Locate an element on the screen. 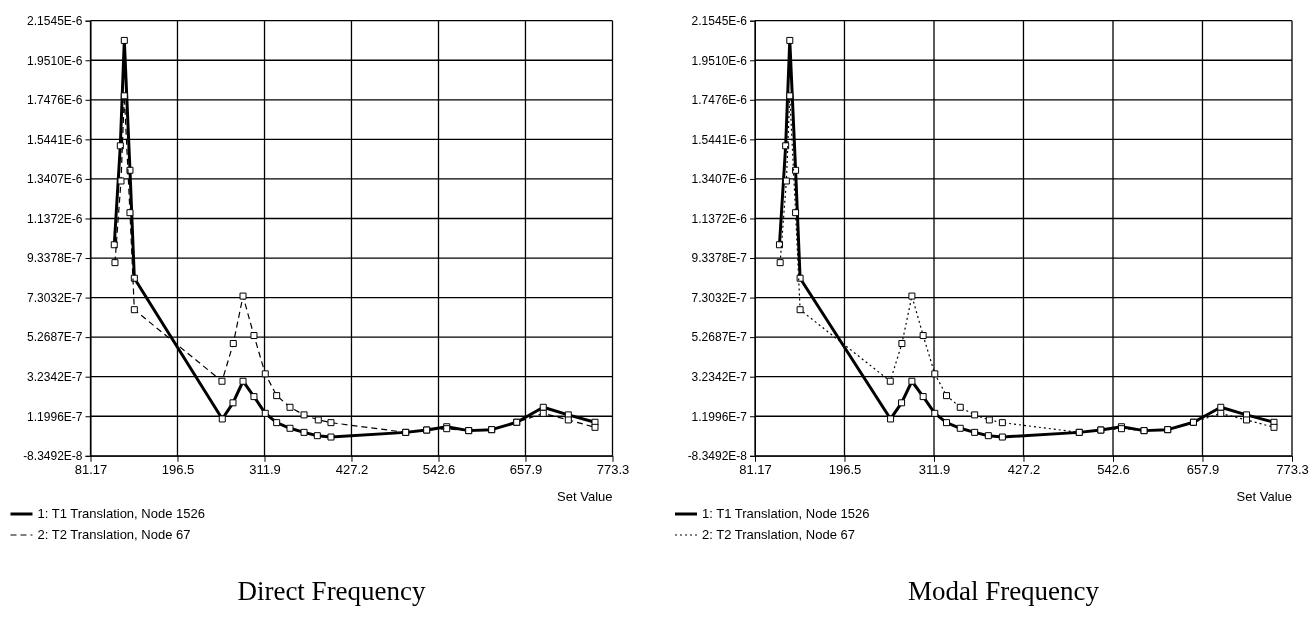 The image size is (1312, 619). text: Modal Frequency is located at coordinates (1003, 591).